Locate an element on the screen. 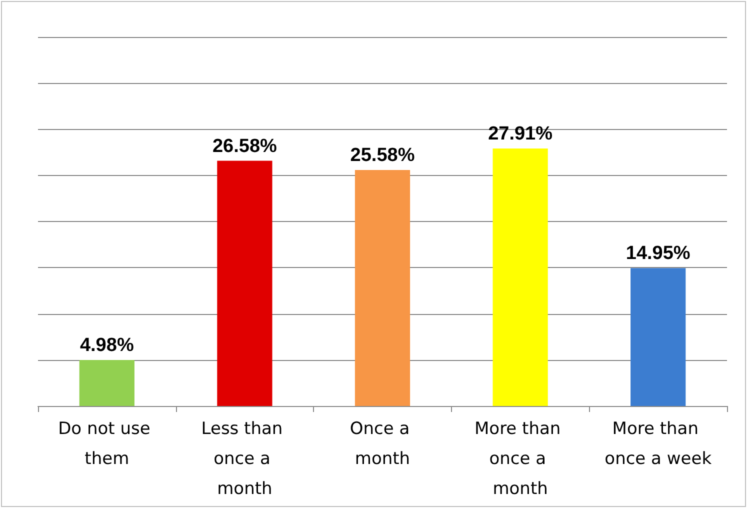 This screenshot has width=747, height=508. x-tick-label: Once a month is located at coordinates (383, 444).